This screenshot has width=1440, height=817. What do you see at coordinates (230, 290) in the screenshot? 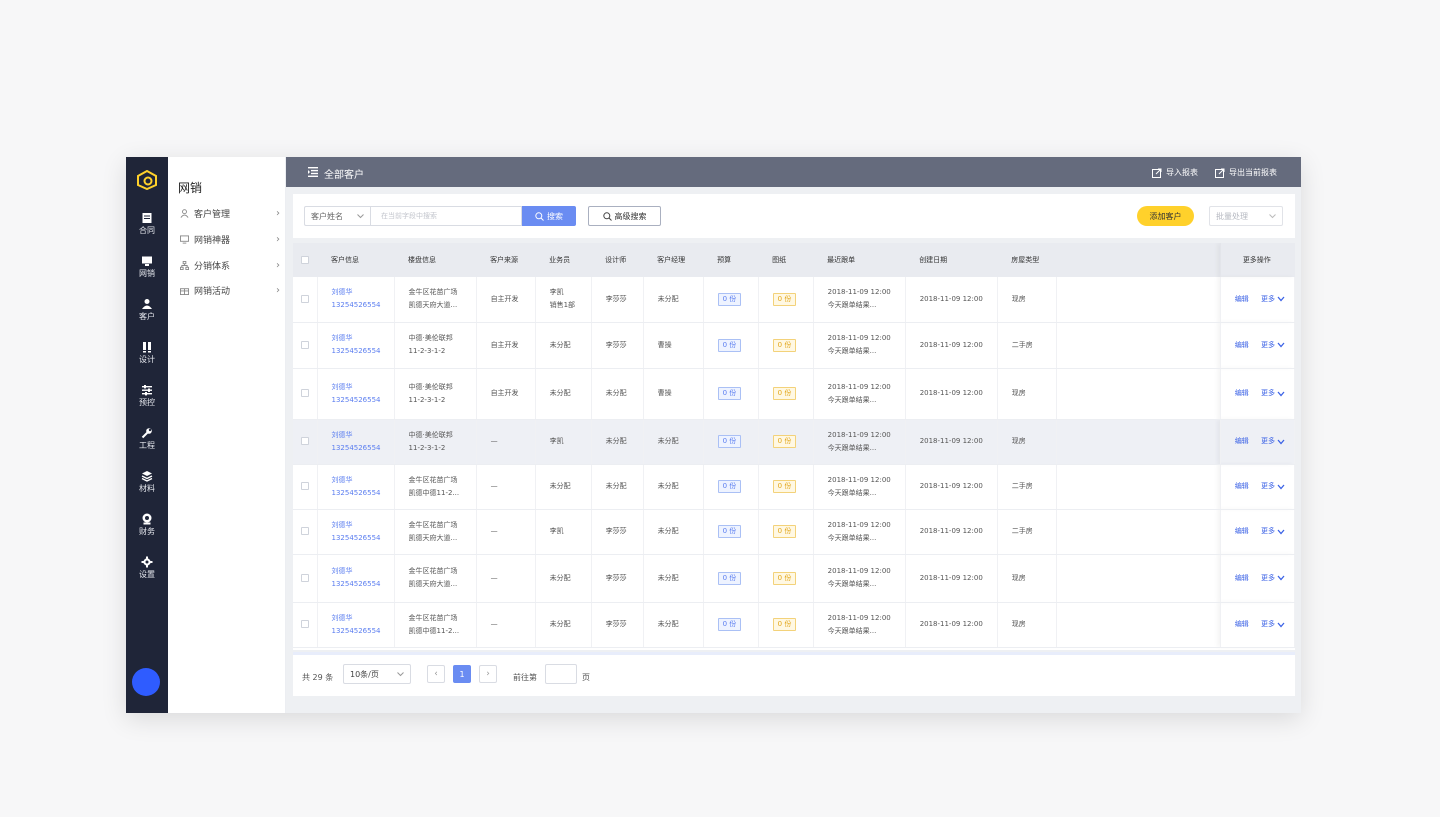
I see `subnav-item-3: 网销活动 ›` at bounding box center [230, 290].